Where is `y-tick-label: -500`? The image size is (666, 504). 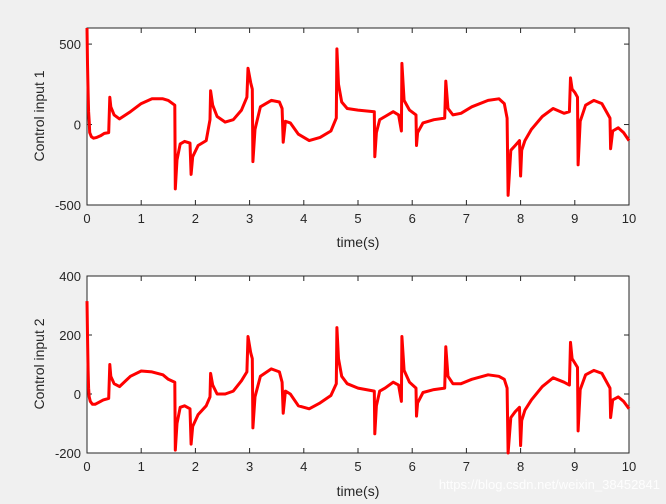
y-tick-label: -500 is located at coordinates (68, 205).